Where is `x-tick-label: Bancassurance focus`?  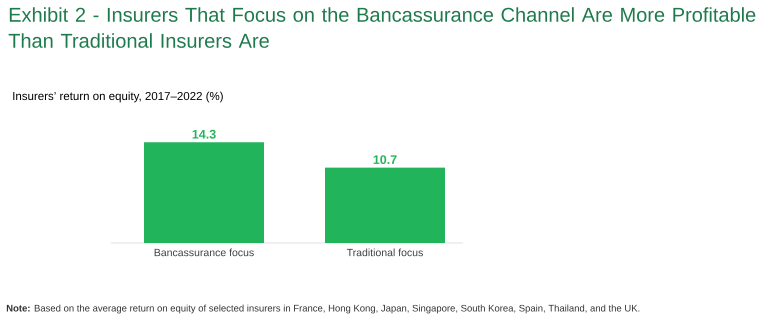 x-tick-label: Bancassurance focus is located at coordinates (204, 252).